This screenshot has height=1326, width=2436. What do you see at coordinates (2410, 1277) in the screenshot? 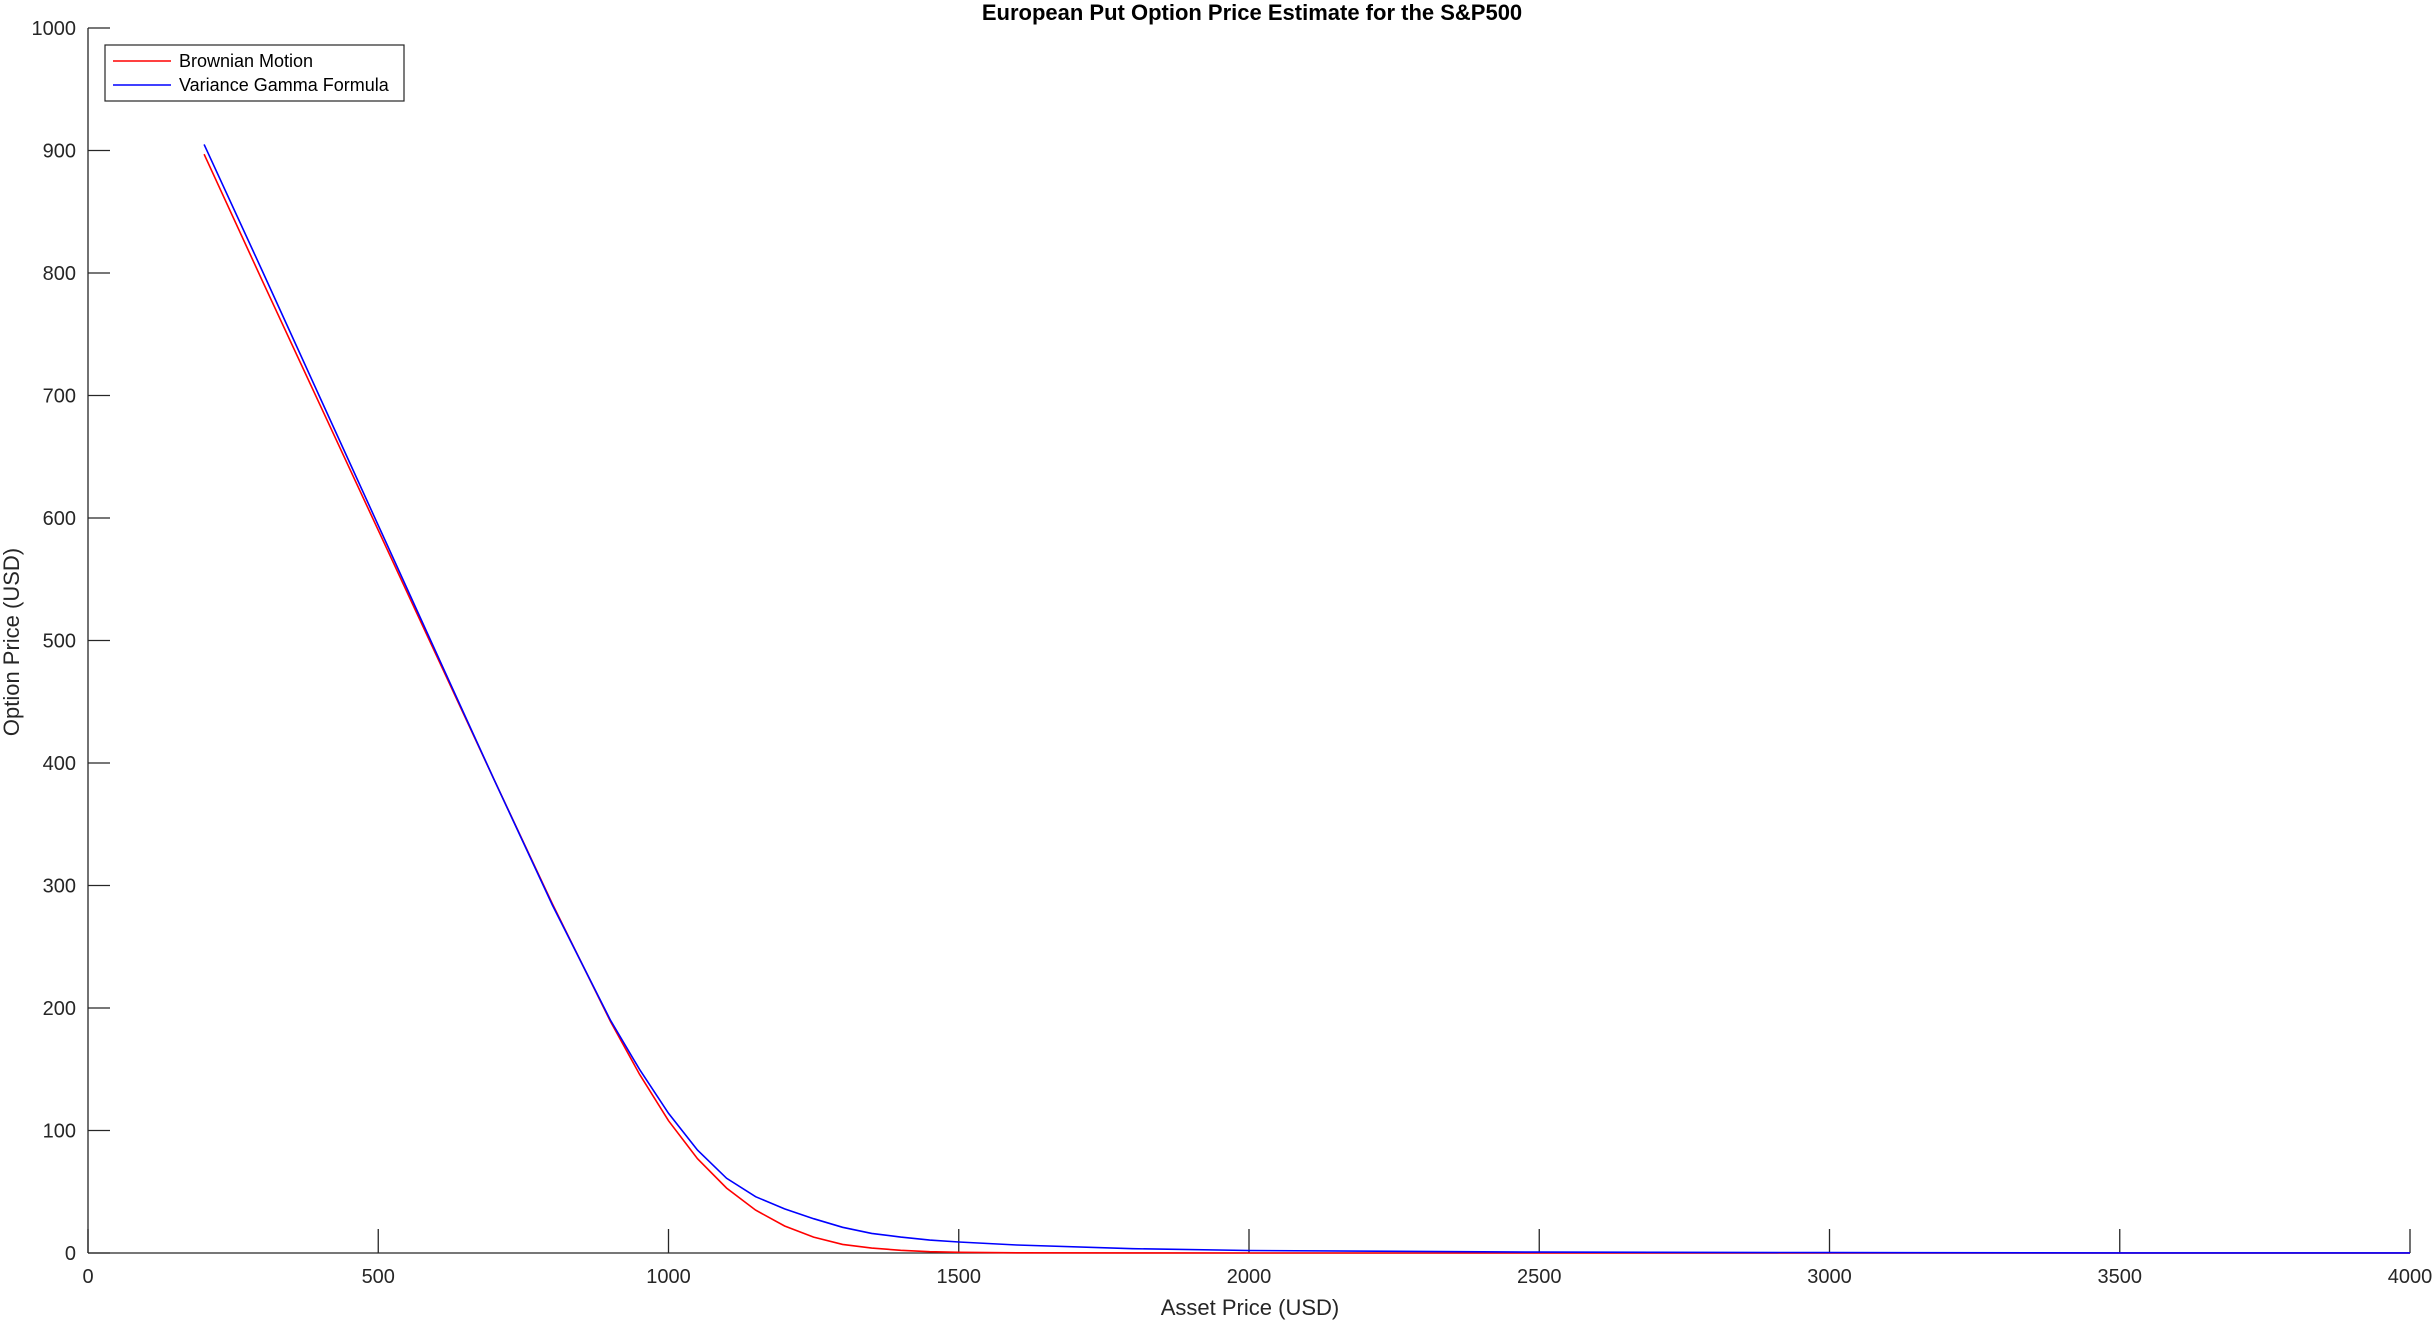
I see `x-tick-label: 4000` at bounding box center [2410, 1277].